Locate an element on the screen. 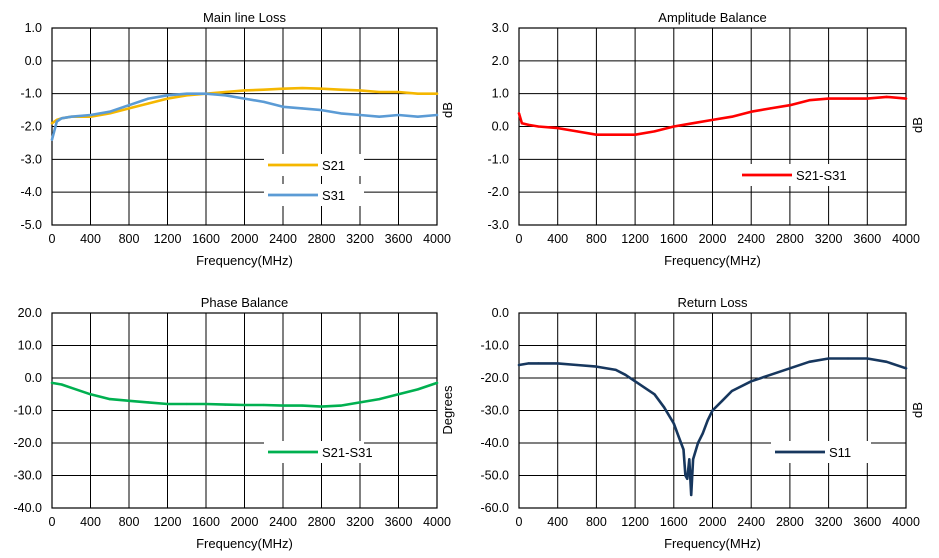  y-tick-label: -4.0 is located at coordinates (31, 192).